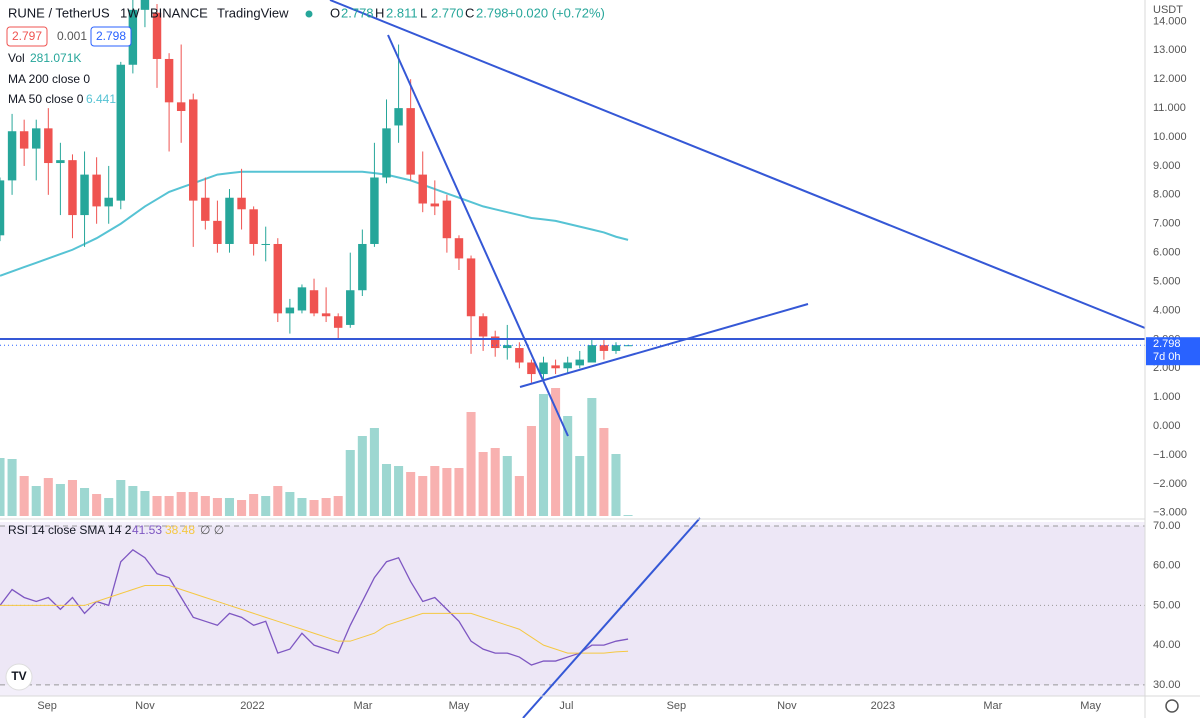 This screenshot has width=1200, height=718. I want to click on x-tick-label: 2023, so click(883, 706).